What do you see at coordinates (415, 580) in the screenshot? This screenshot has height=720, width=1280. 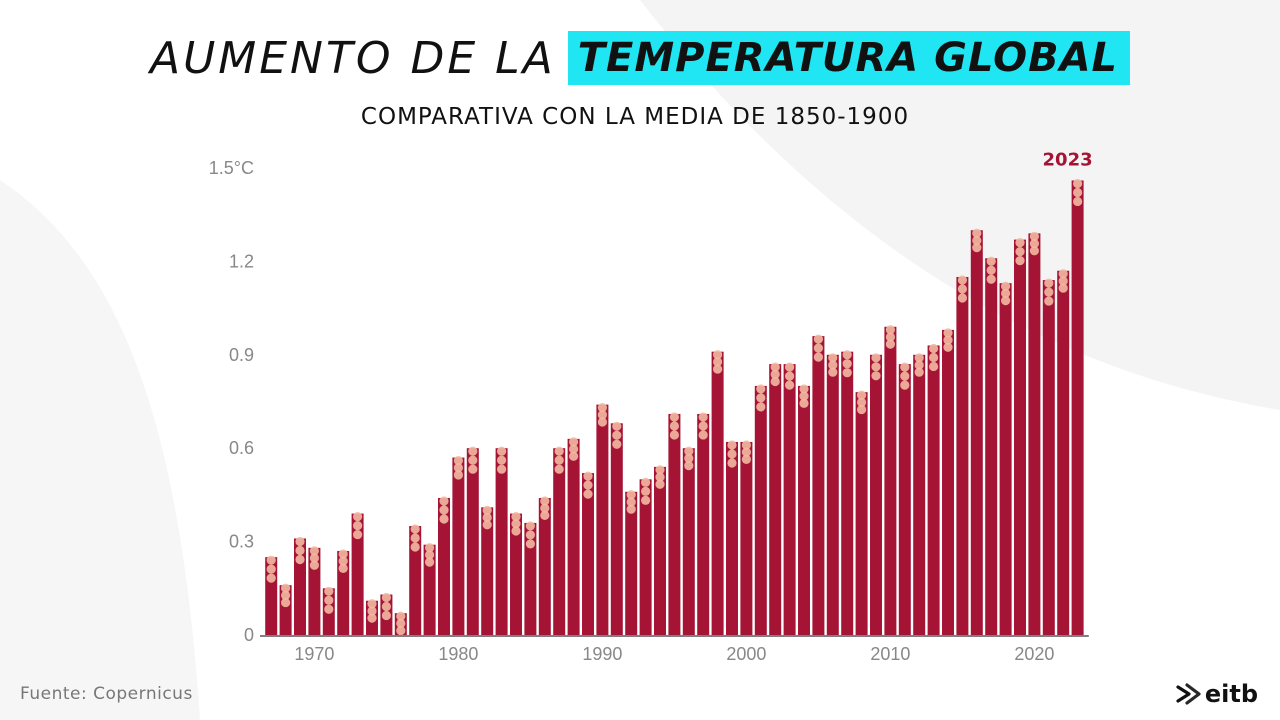 I see `bar-1977` at bounding box center [415, 580].